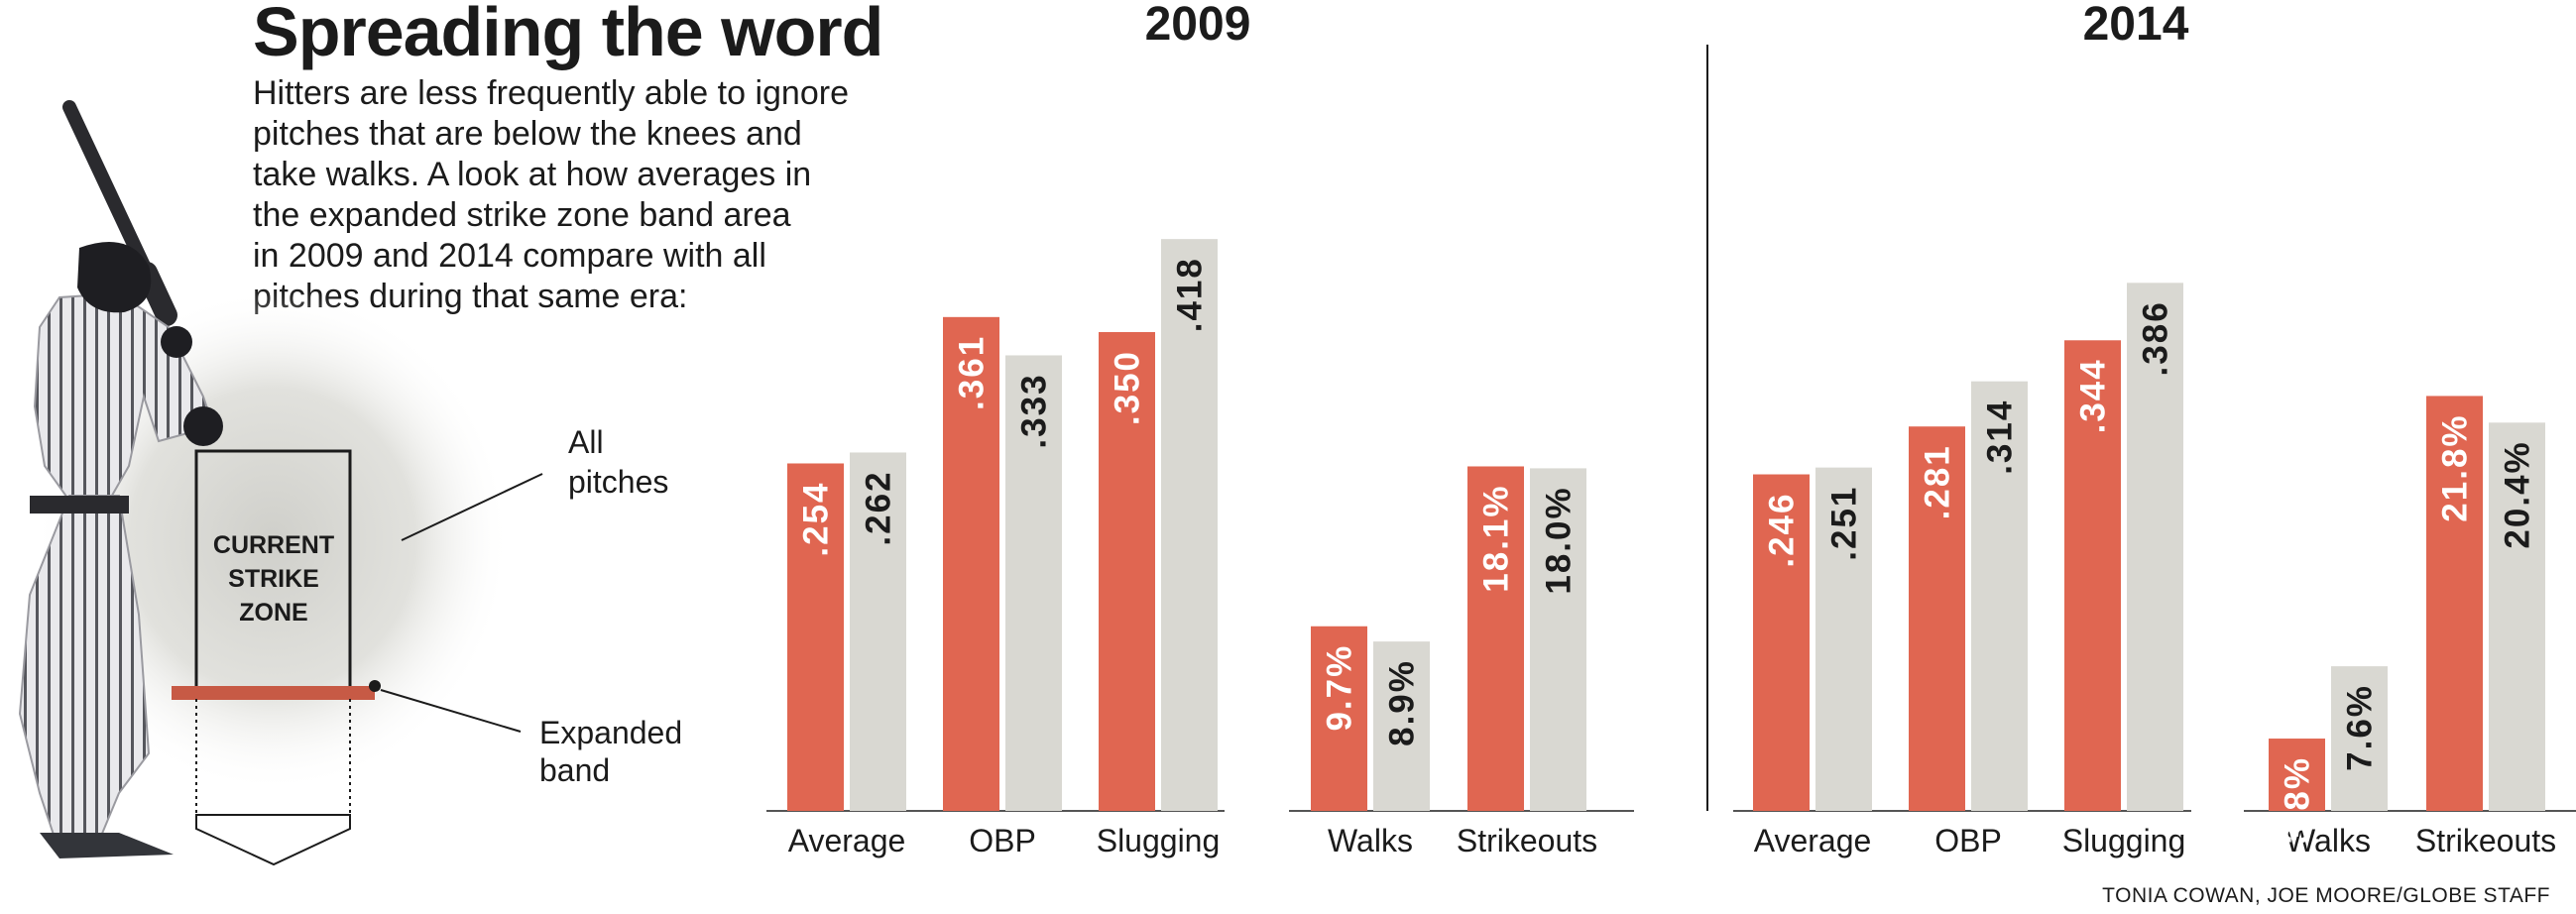 This screenshot has width=2576, height=914. I want to click on data-label: 9.7%, so click(1340, 688).